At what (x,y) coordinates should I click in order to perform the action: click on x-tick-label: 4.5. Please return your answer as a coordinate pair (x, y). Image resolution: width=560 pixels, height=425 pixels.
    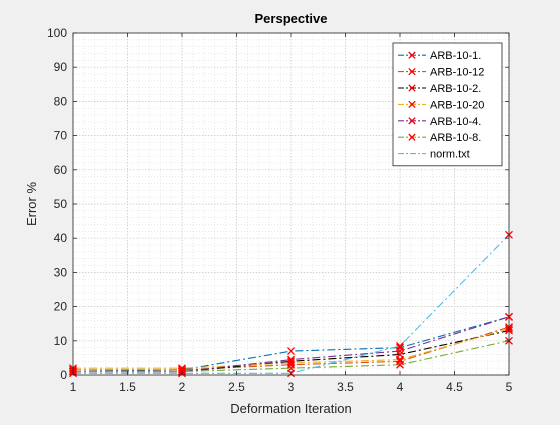
    Looking at the image, I should click on (454, 387).